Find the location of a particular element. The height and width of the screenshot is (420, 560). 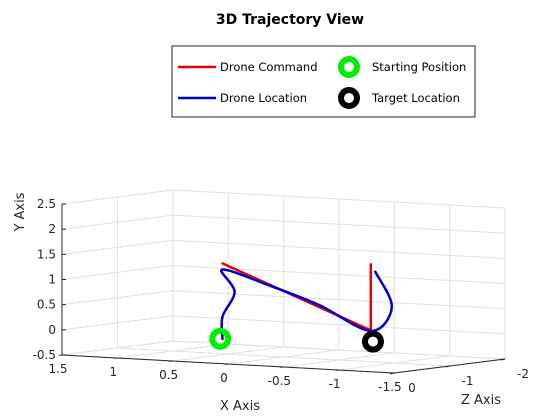

z-axis-label: Z Axis is located at coordinates (481, 400).